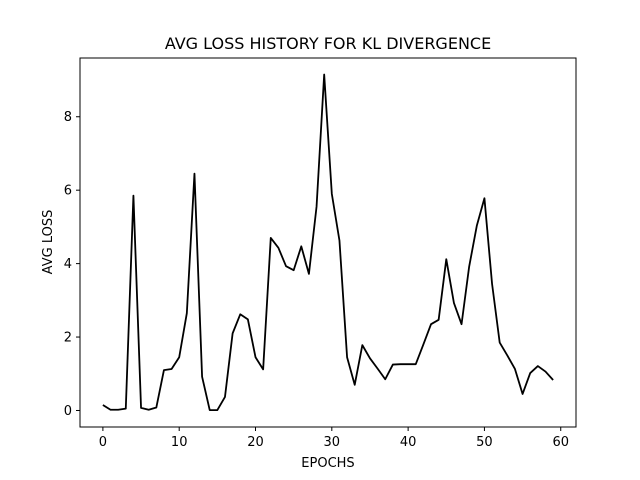  Describe the element at coordinates (560, 442) in the screenshot. I see `x-tick-label: 60` at that location.